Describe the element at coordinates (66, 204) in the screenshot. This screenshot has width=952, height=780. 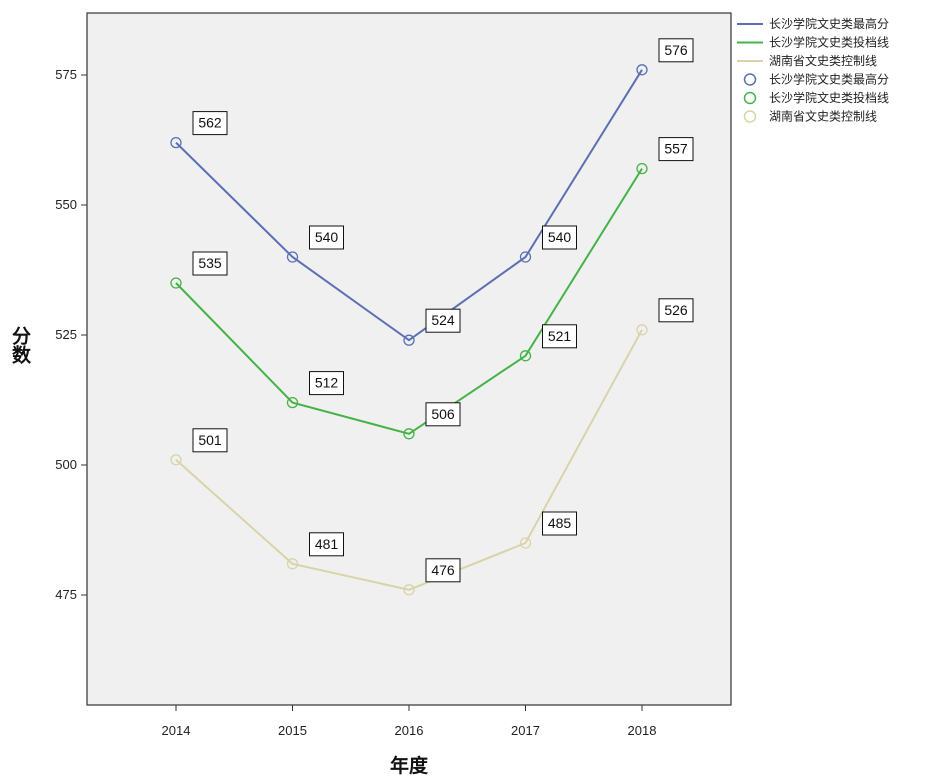
I see `y-tick-label: 550` at that location.